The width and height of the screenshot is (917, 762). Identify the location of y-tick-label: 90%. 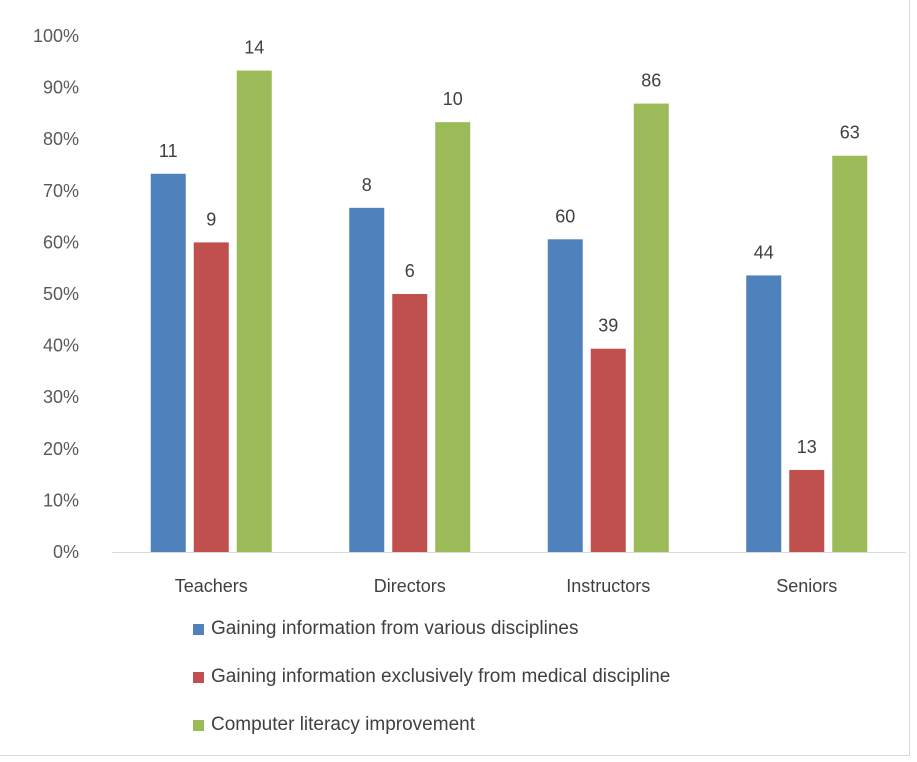
(61, 88).